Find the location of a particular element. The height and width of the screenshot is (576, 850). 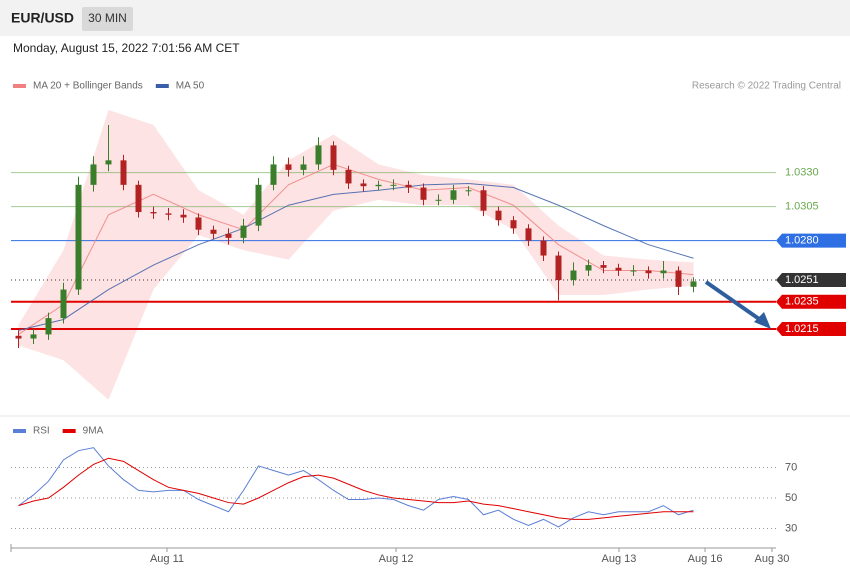

forecast-arrow is located at coordinates (737, 304).